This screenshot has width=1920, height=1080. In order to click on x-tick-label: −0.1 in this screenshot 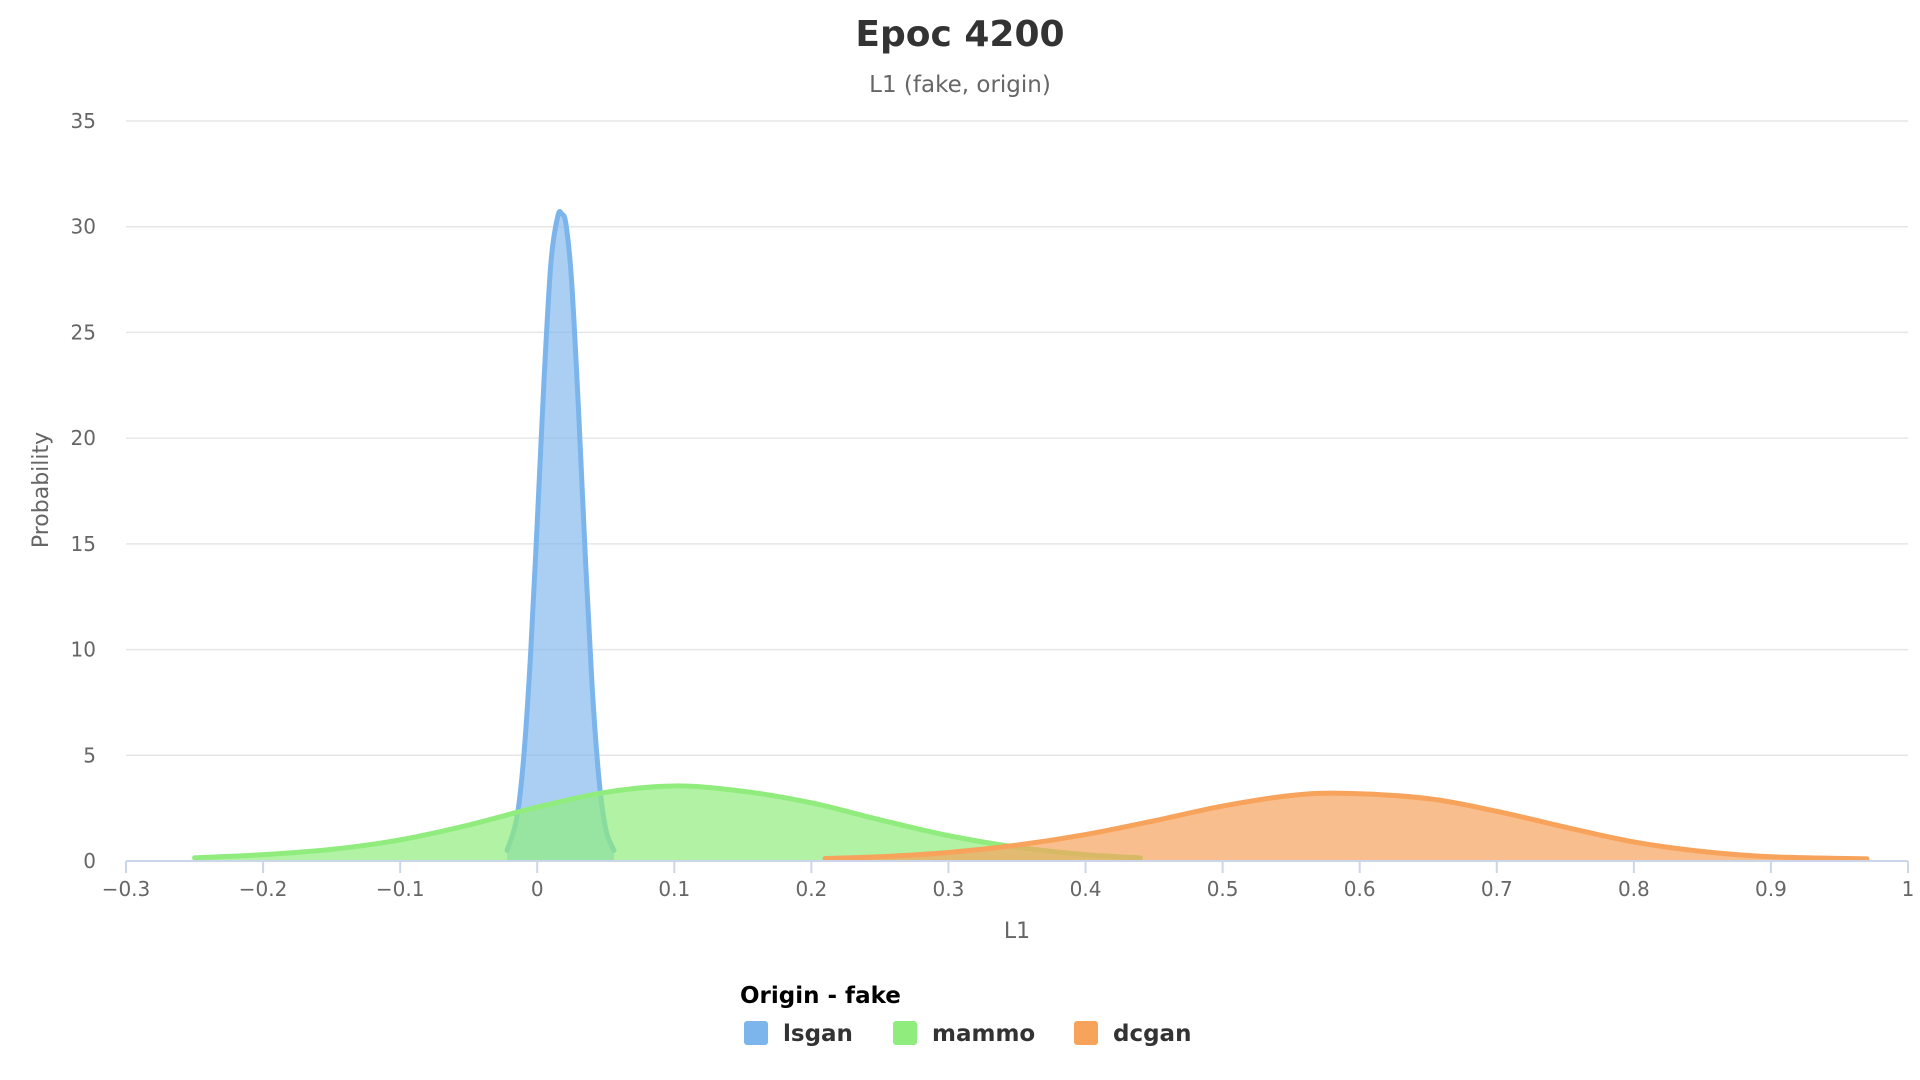, I will do `click(400, 889)`.